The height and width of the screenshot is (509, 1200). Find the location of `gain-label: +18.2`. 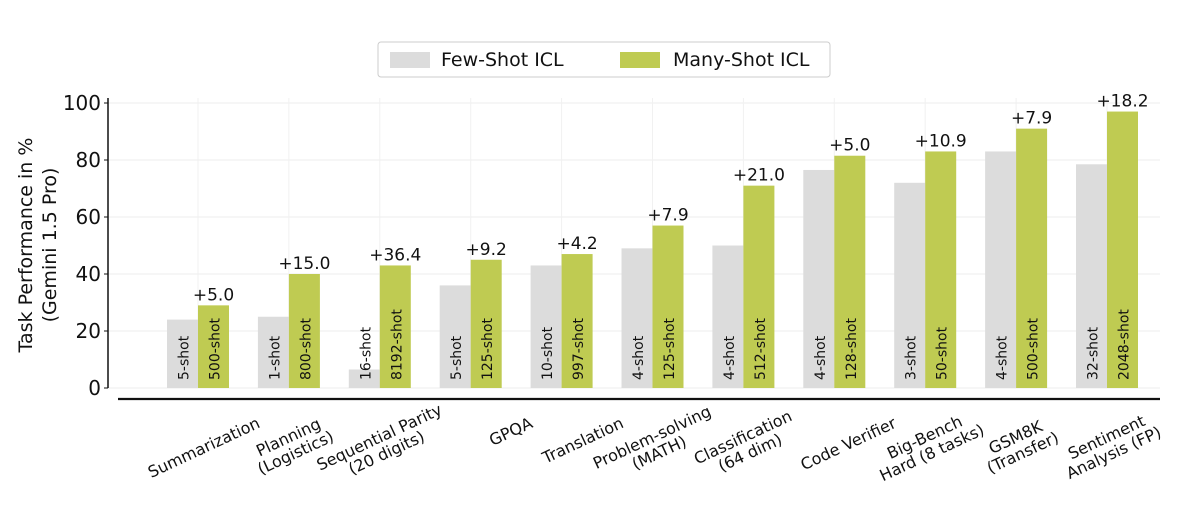

gain-label: +18.2 is located at coordinates (1122, 102).